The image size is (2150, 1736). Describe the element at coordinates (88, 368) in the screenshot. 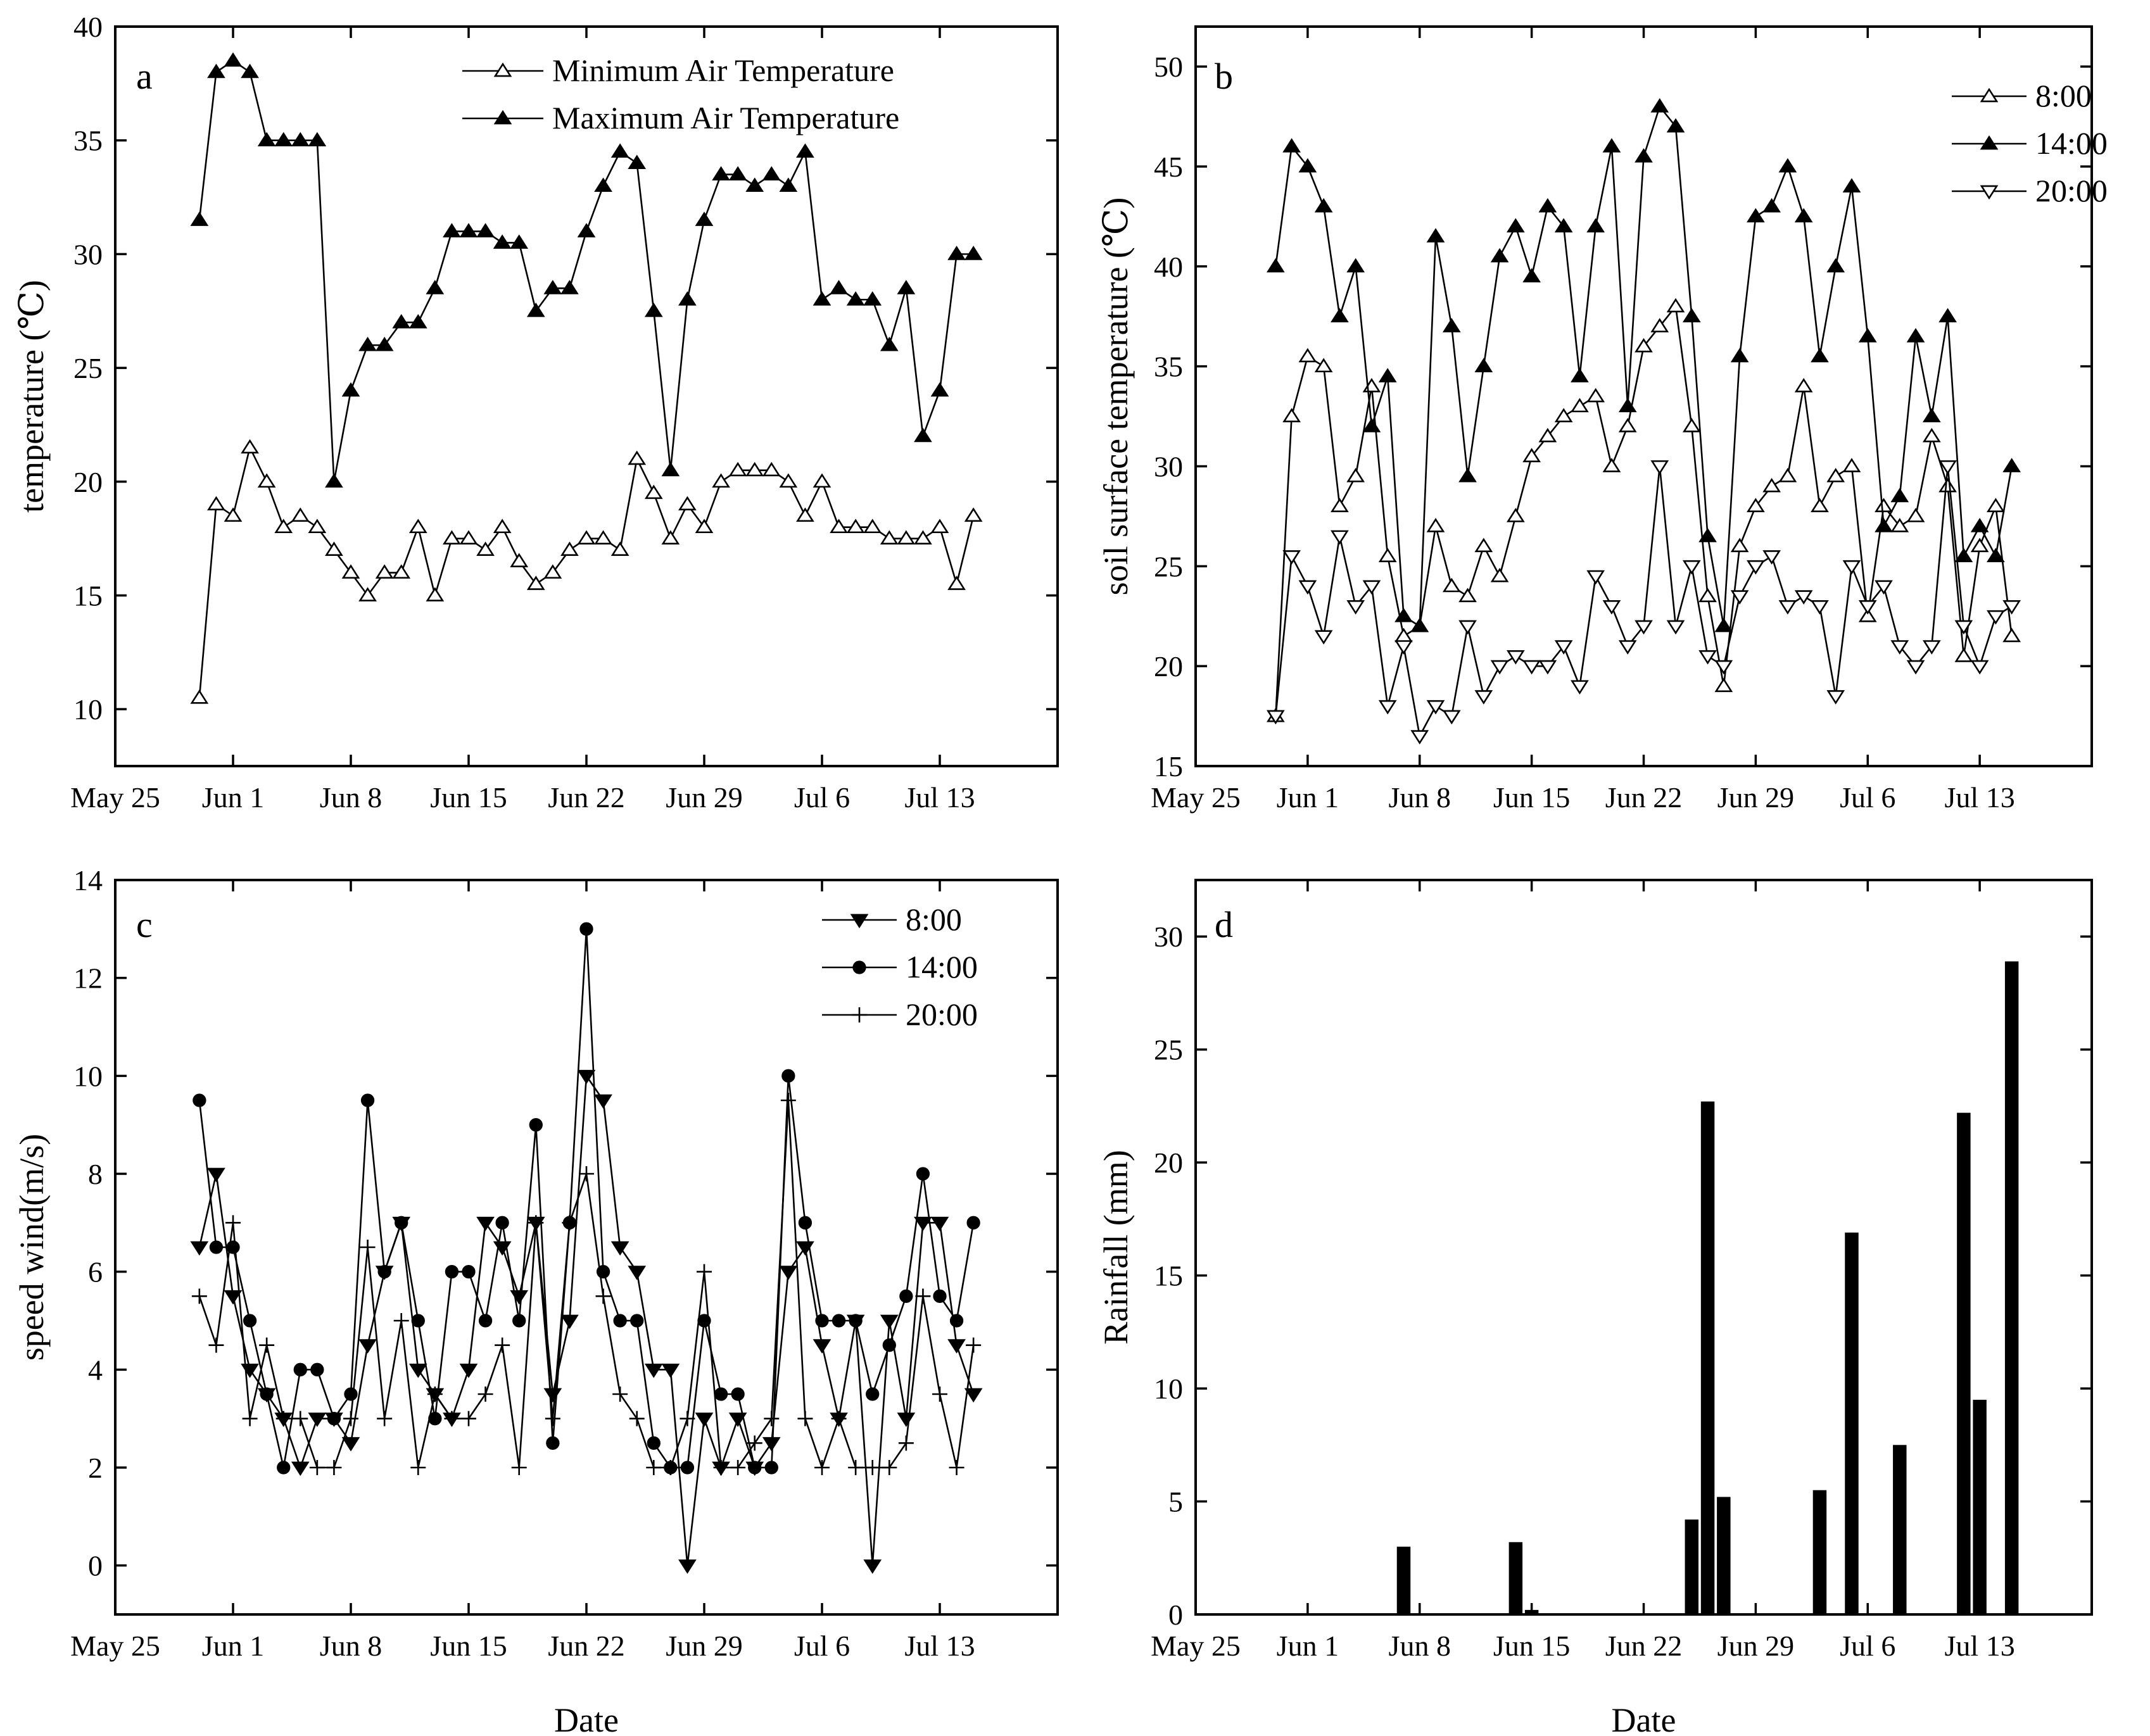

I see `y-tick-label: 25` at that location.